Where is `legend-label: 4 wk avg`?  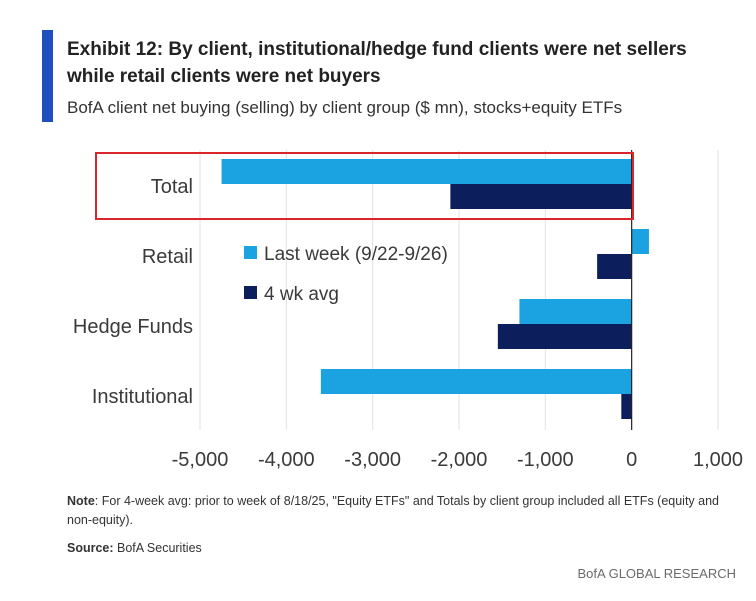 legend-label: 4 wk avg is located at coordinates (301, 294).